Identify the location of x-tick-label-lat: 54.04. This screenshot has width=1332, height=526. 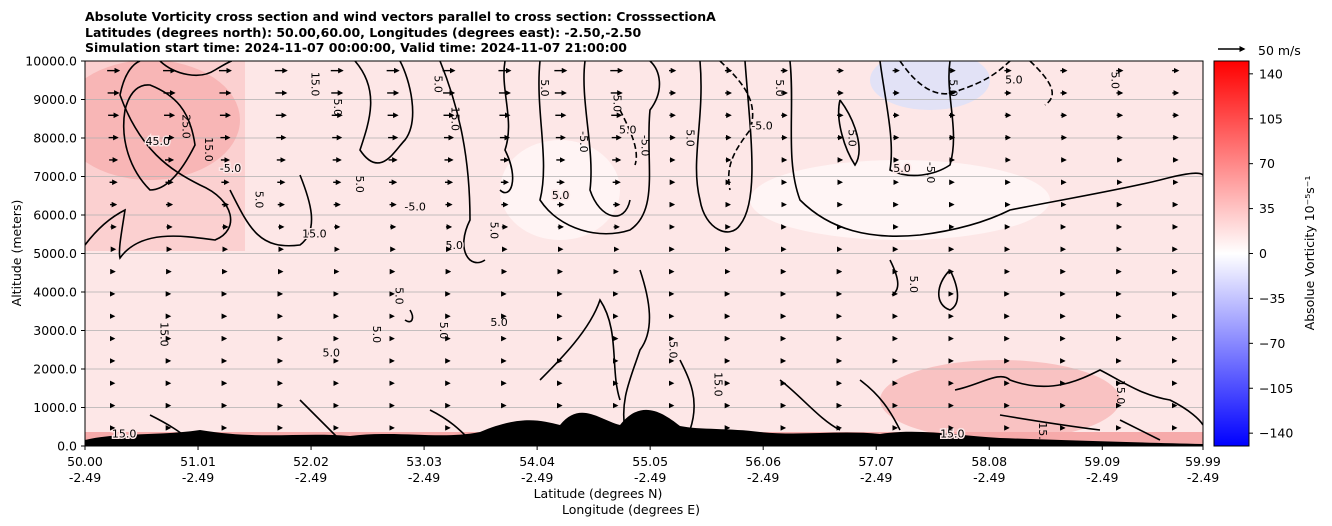
(537, 461).